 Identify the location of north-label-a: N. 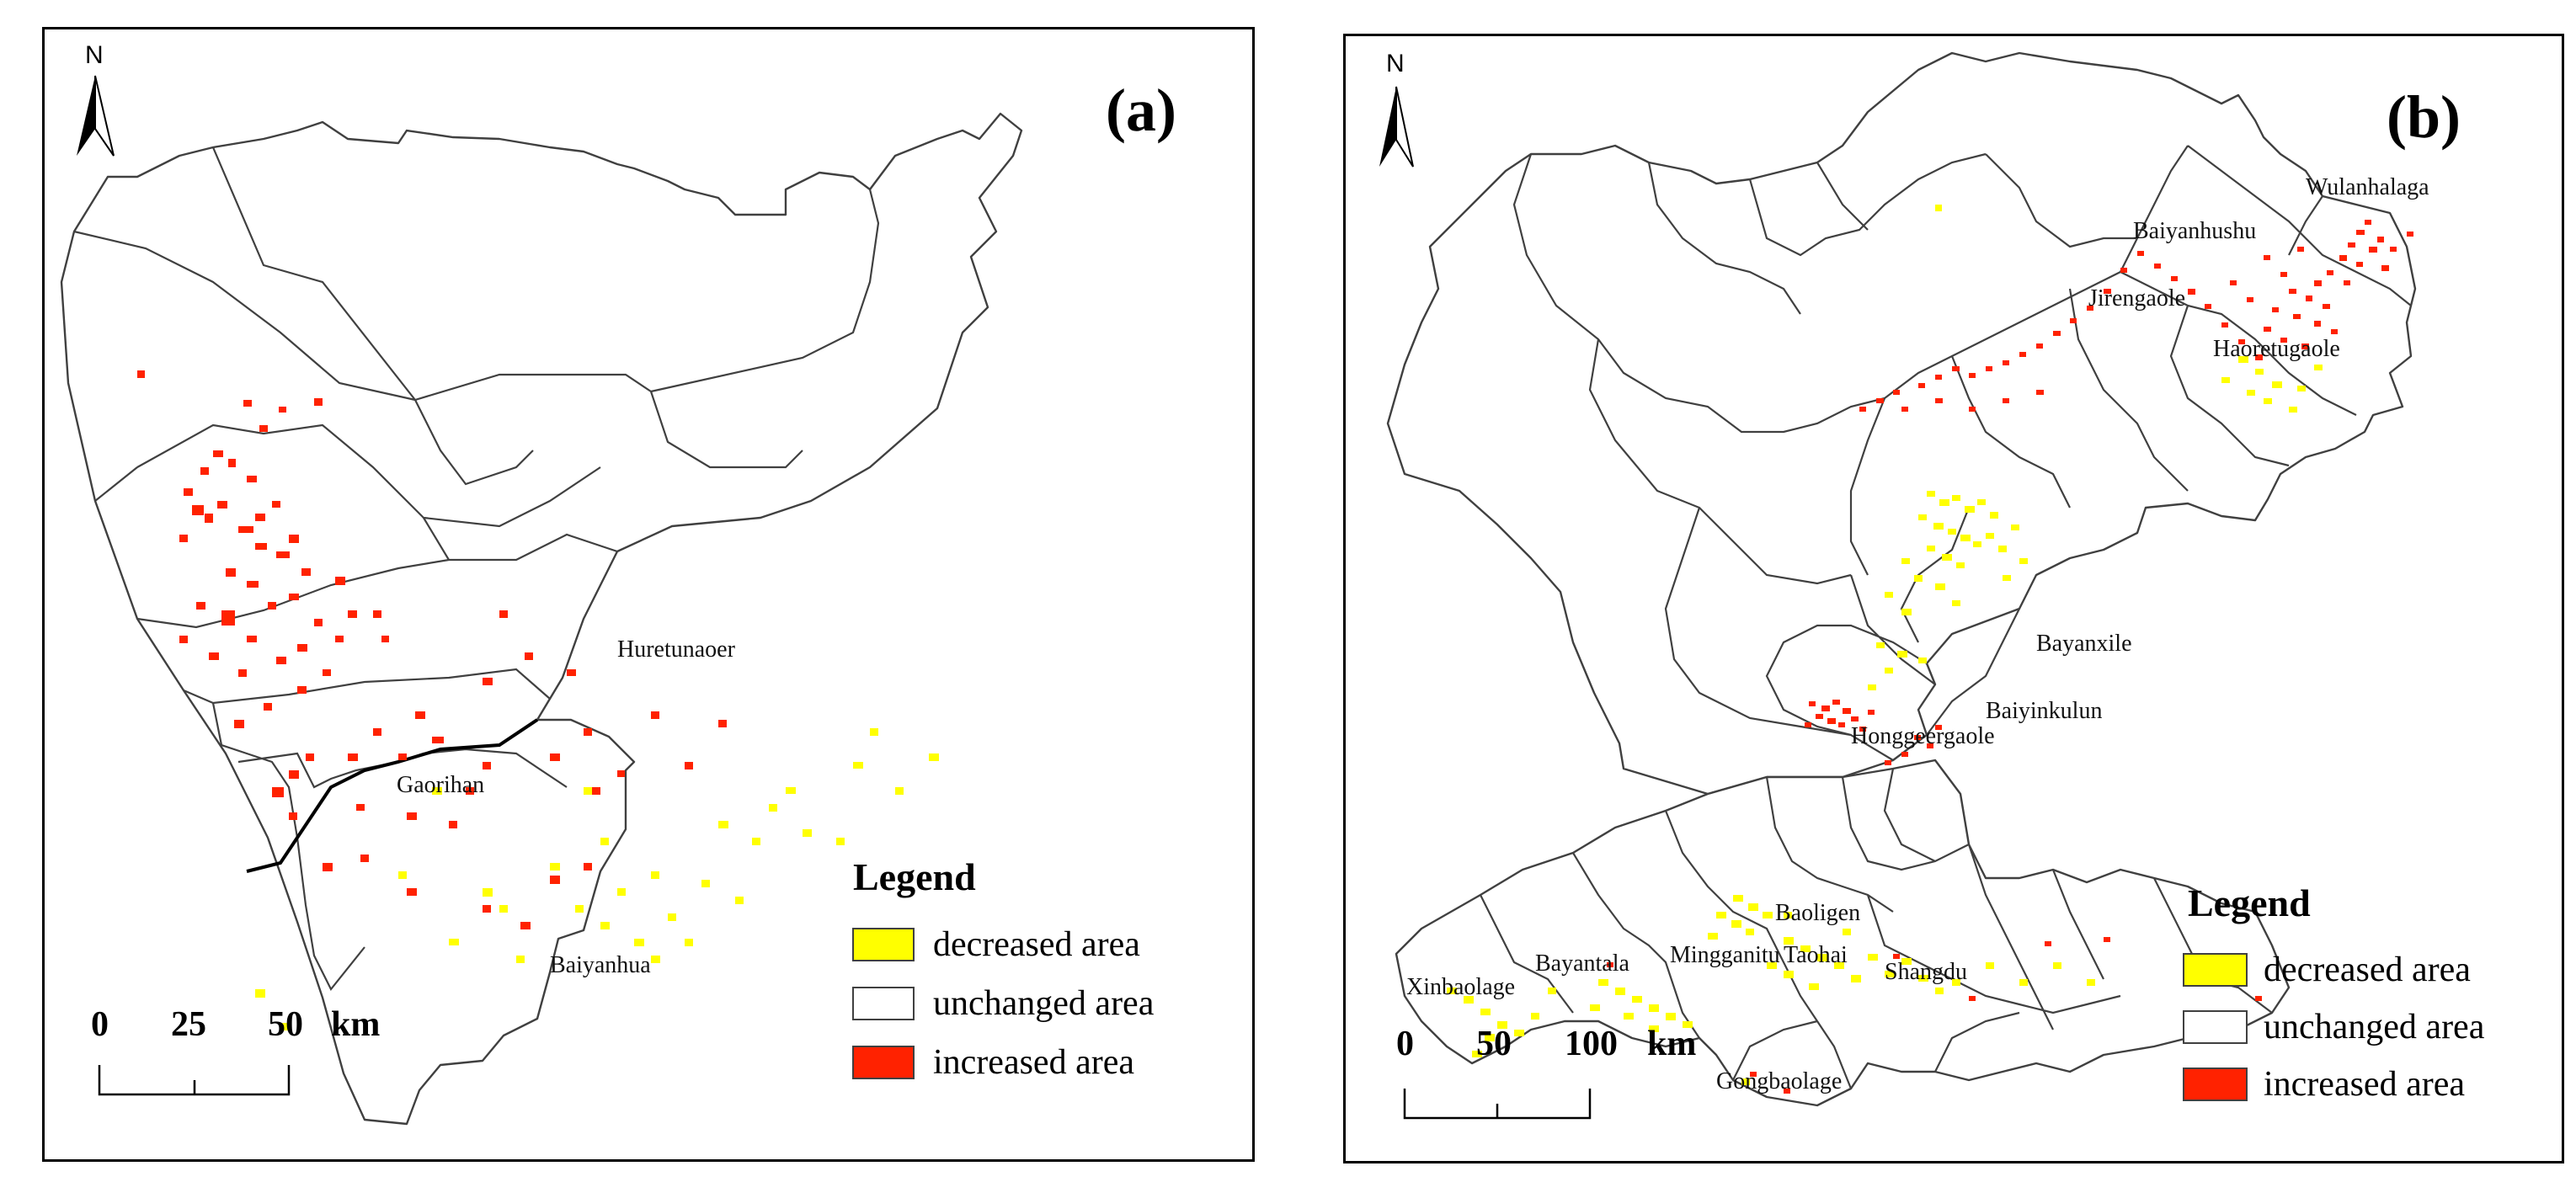
(94, 55).